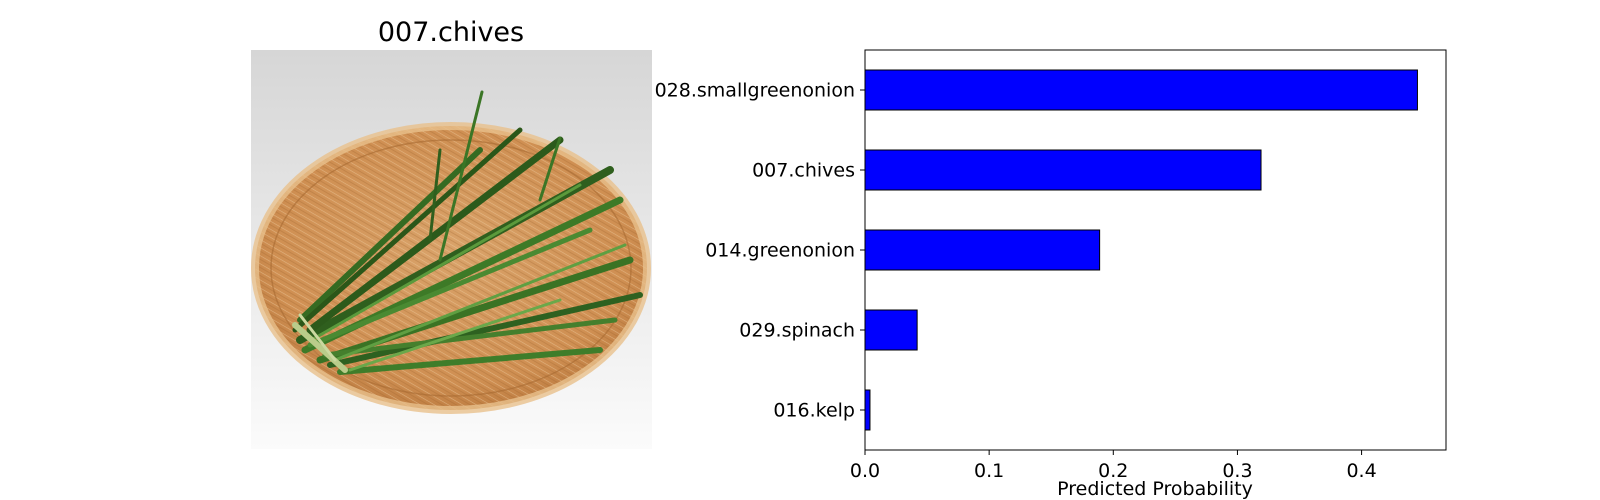  Describe the element at coordinates (1361, 471) in the screenshot. I see `x-tick-label: 0.4` at that location.